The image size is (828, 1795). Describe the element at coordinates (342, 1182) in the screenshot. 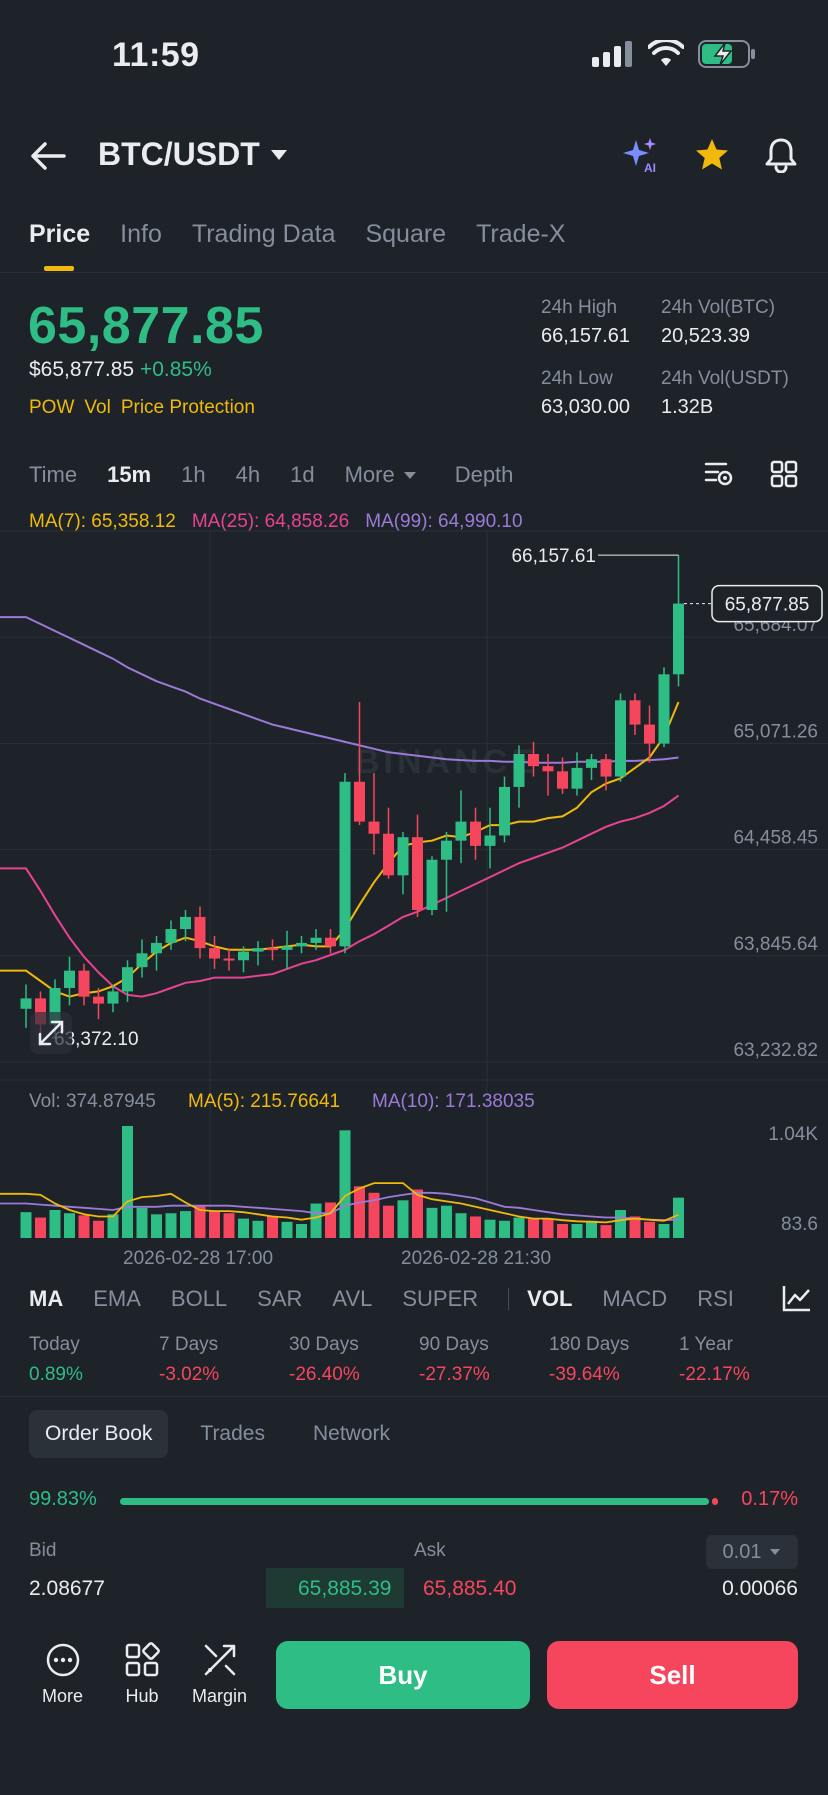

I see `volume-bars` at that location.